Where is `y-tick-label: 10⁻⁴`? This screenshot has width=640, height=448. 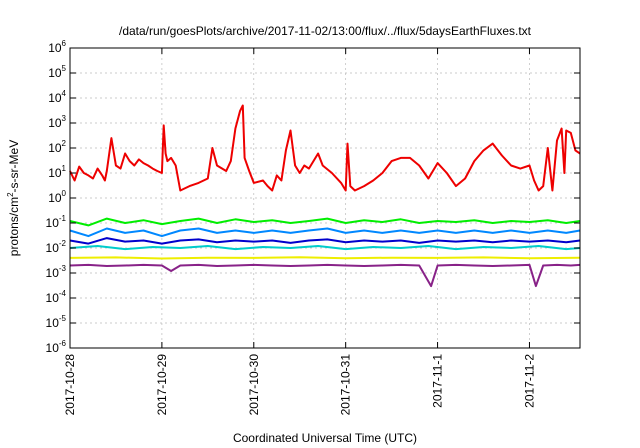
y-tick-label: 10⁻⁴ is located at coordinates (56, 297).